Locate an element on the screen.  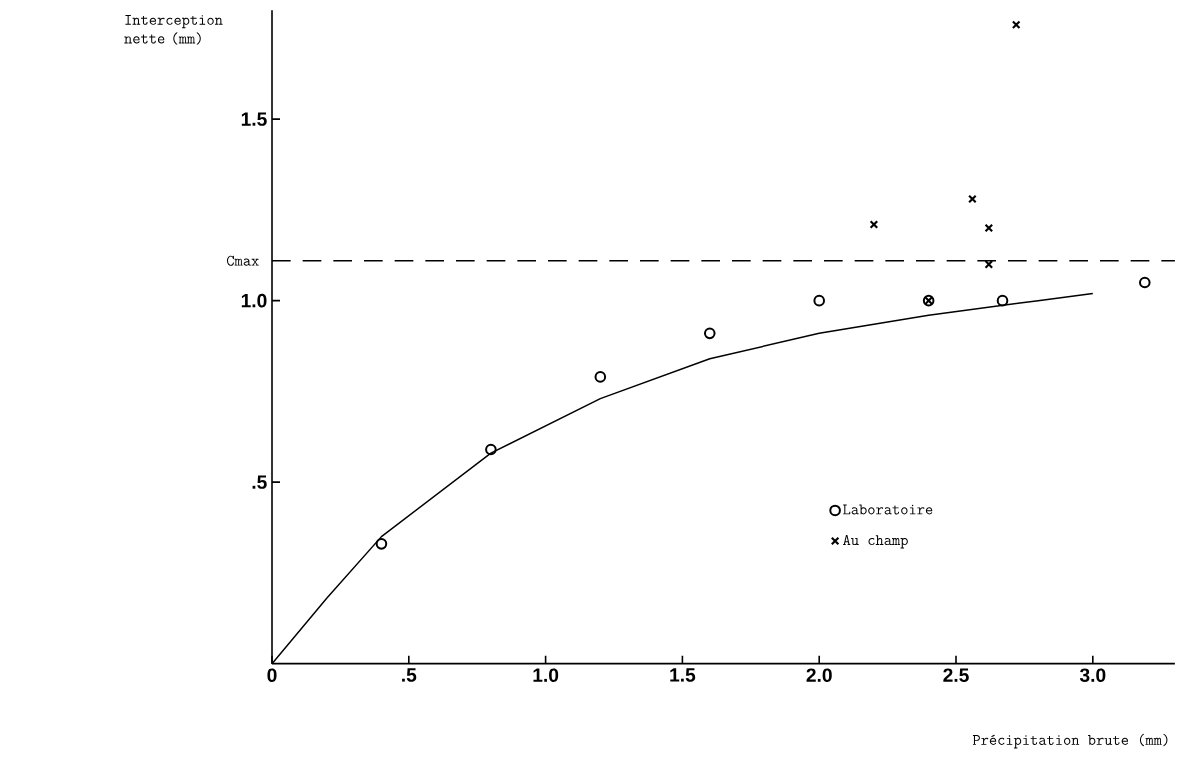
y-tick-label: 1.0 is located at coordinates (254, 300).